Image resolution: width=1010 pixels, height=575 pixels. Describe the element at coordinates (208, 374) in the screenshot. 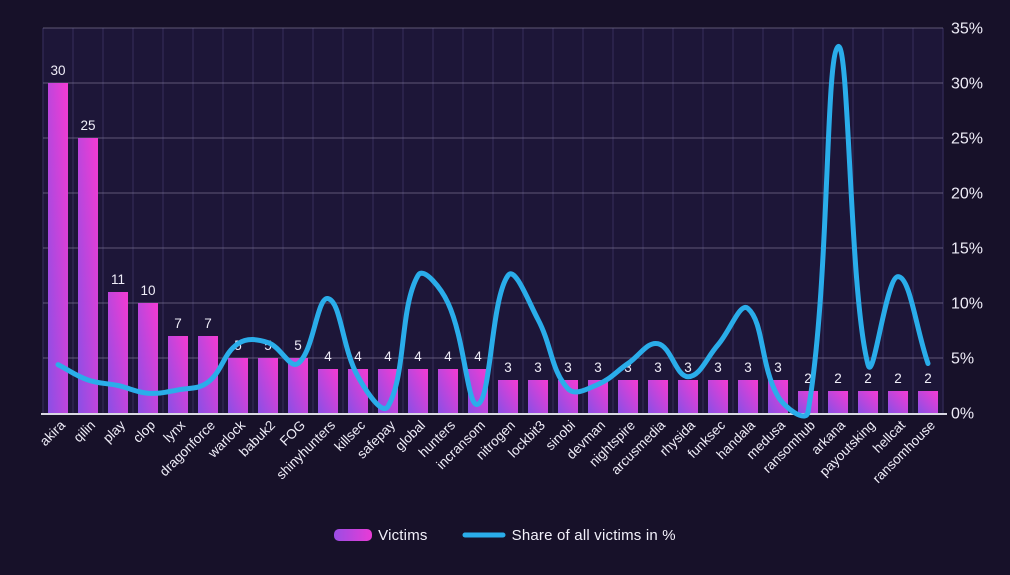

I see `bar-dragonforce` at that location.